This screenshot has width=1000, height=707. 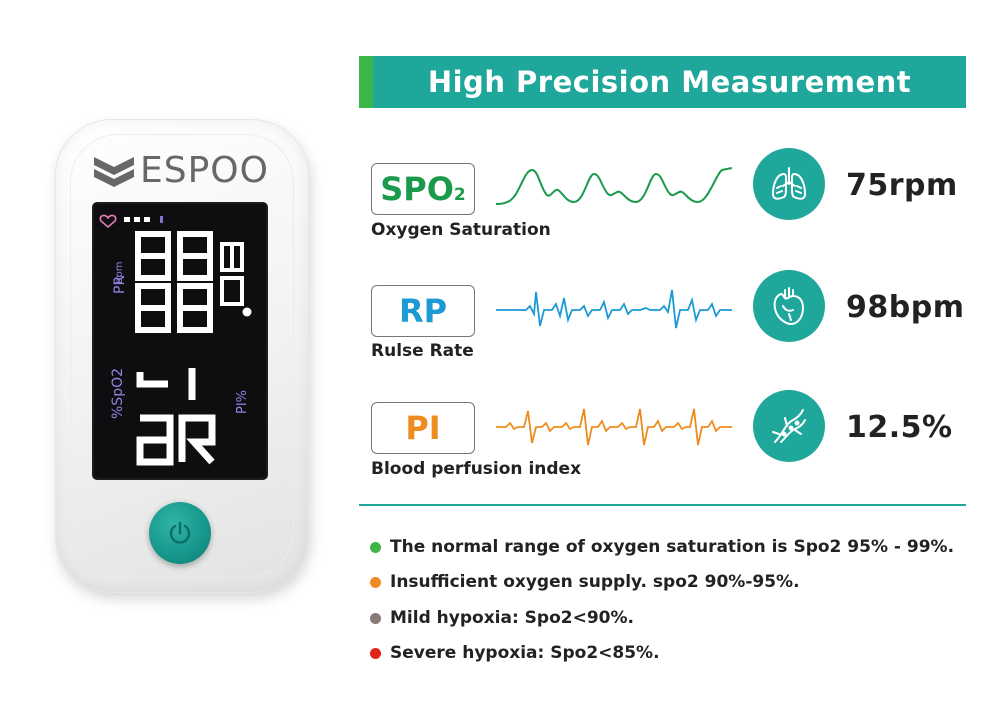 I want to click on blood-vessel-icon, so click(x=789, y=426).